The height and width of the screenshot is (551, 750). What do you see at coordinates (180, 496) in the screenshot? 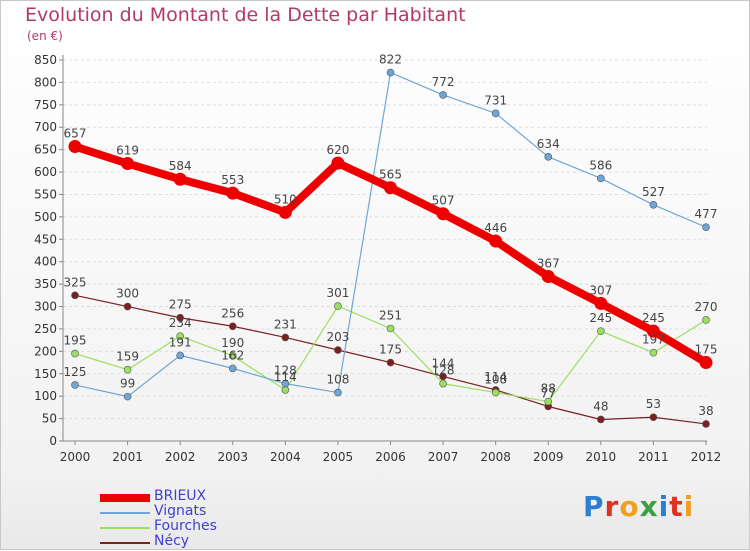
I see `legend-label: BRIEUX` at bounding box center [180, 496].